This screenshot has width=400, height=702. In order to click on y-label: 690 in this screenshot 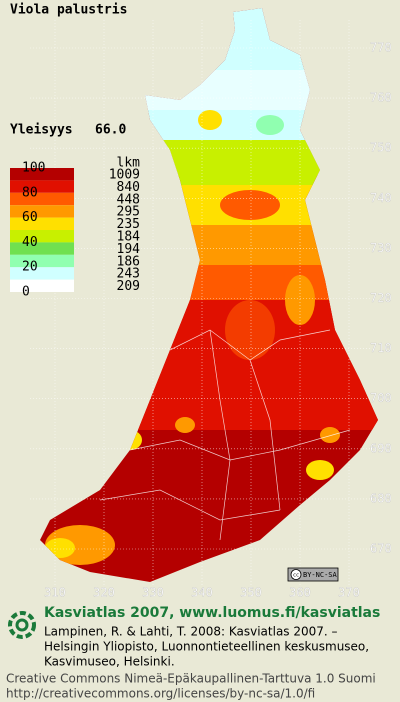, I will do `click(381, 448)`.